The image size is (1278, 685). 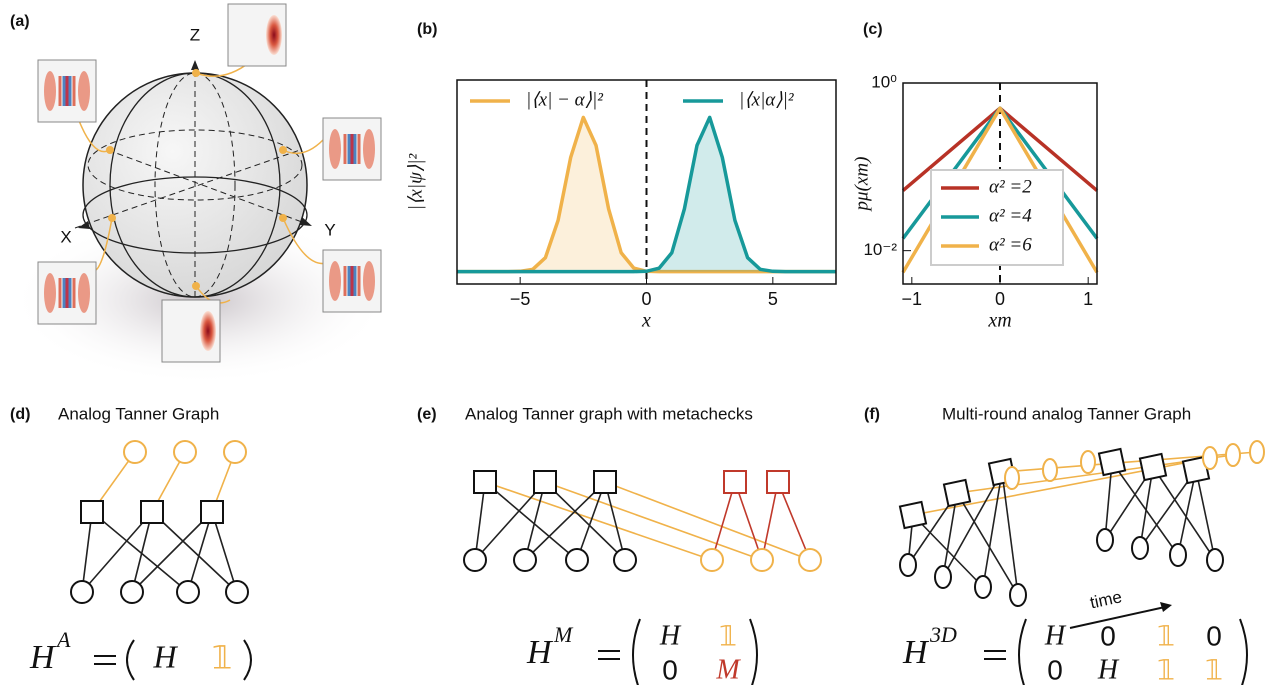 What do you see at coordinates (1010, 186) in the screenshot?
I see `legend-label: α² =2` at bounding box center [1010, 186].